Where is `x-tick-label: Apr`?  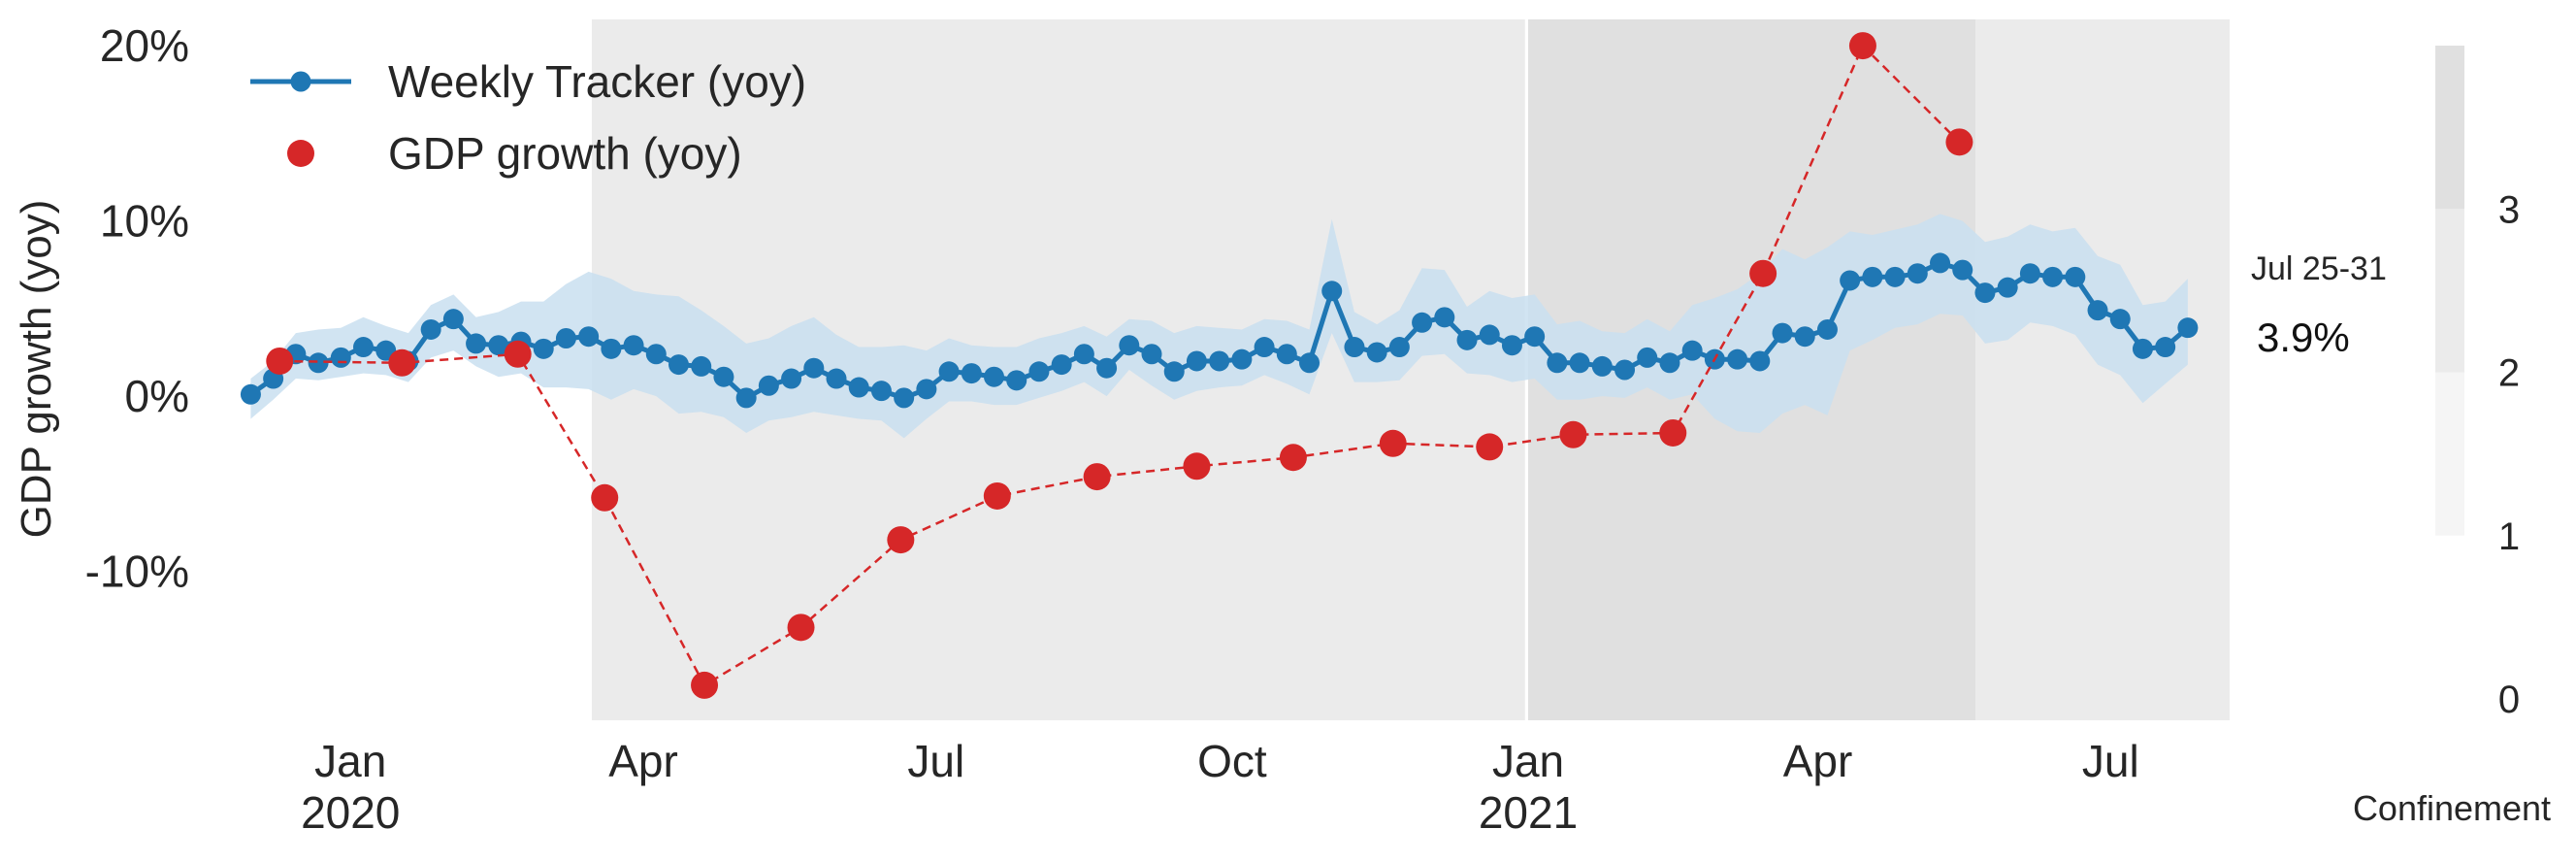 x-tick-label: Apr is located at coordinates (643, 761).